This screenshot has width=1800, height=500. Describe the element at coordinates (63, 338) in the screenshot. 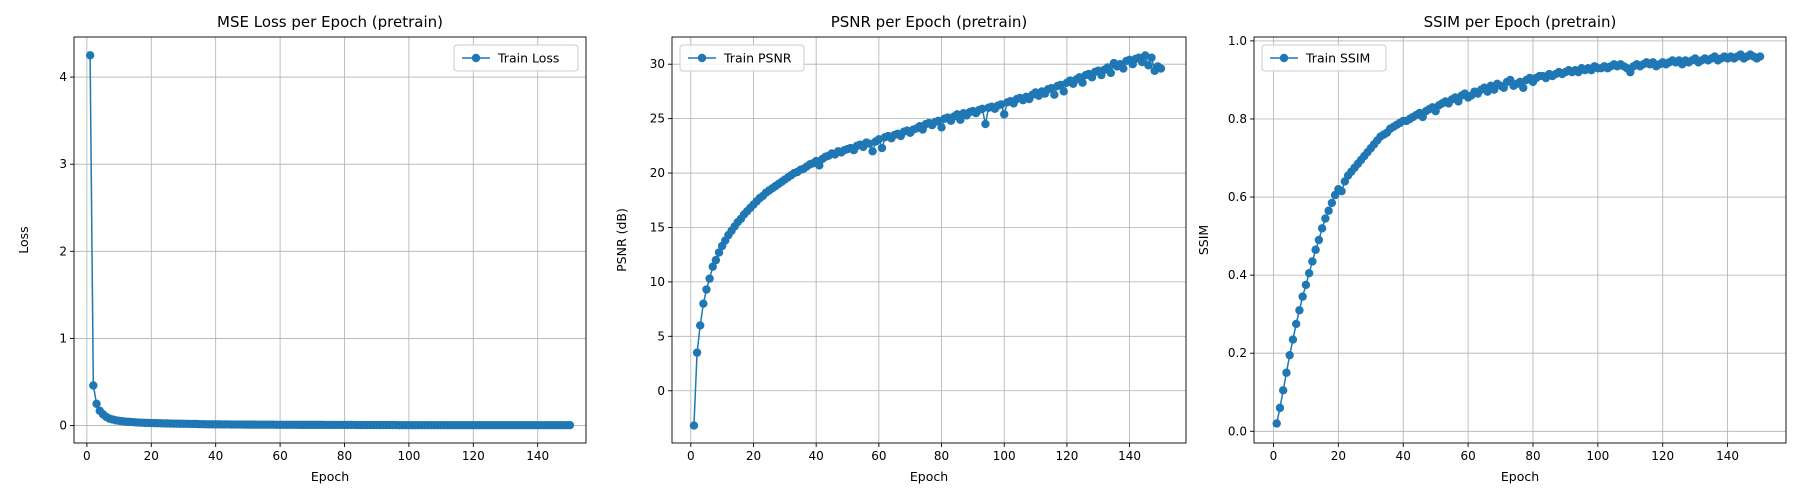

I see `y-tick-label: 1` at that location.